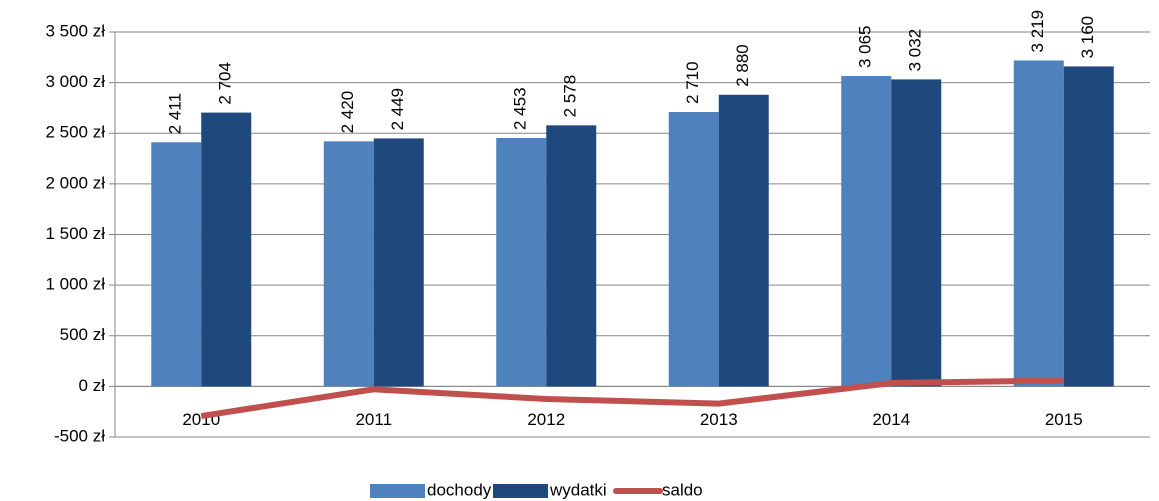 Image resolution: width=1159 pixels, height=501 pixels. Describe the element at coordinates (719, 419) in the screenshot. I see `x-tick-label: 2013` at that location.